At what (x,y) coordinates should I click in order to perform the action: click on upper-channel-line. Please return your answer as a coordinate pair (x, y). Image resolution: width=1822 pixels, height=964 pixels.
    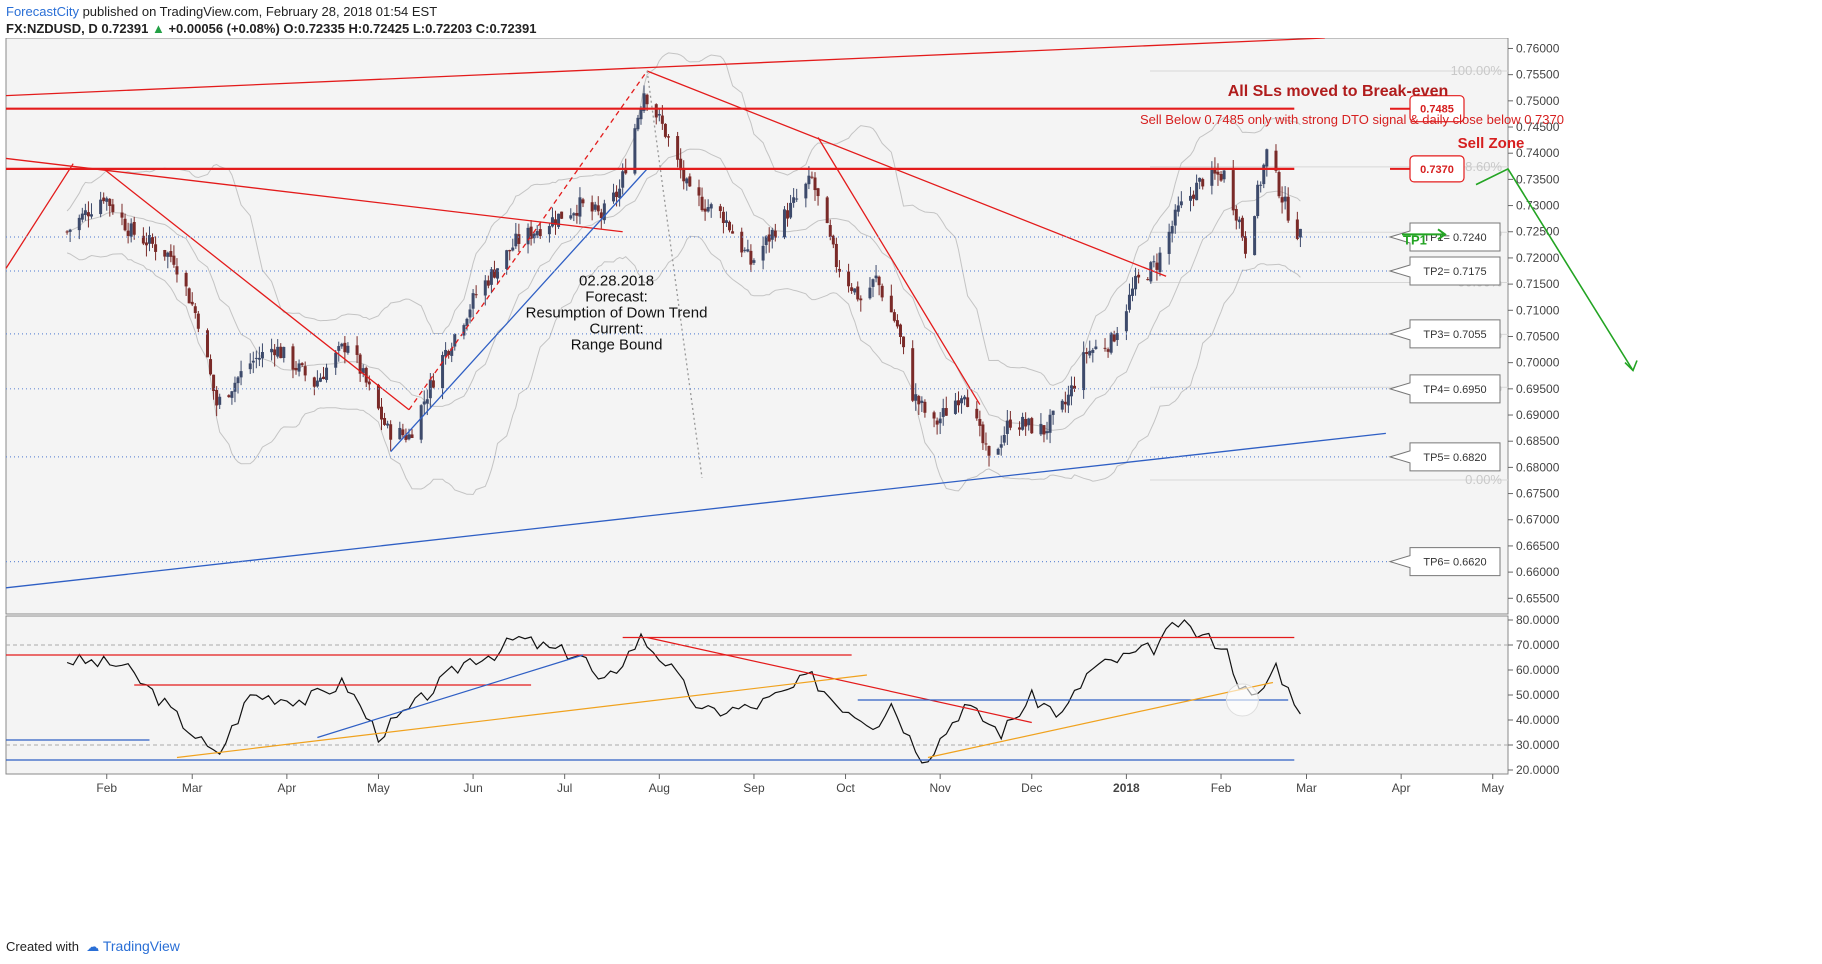
    Looking at the image, I should click on (665, 67).